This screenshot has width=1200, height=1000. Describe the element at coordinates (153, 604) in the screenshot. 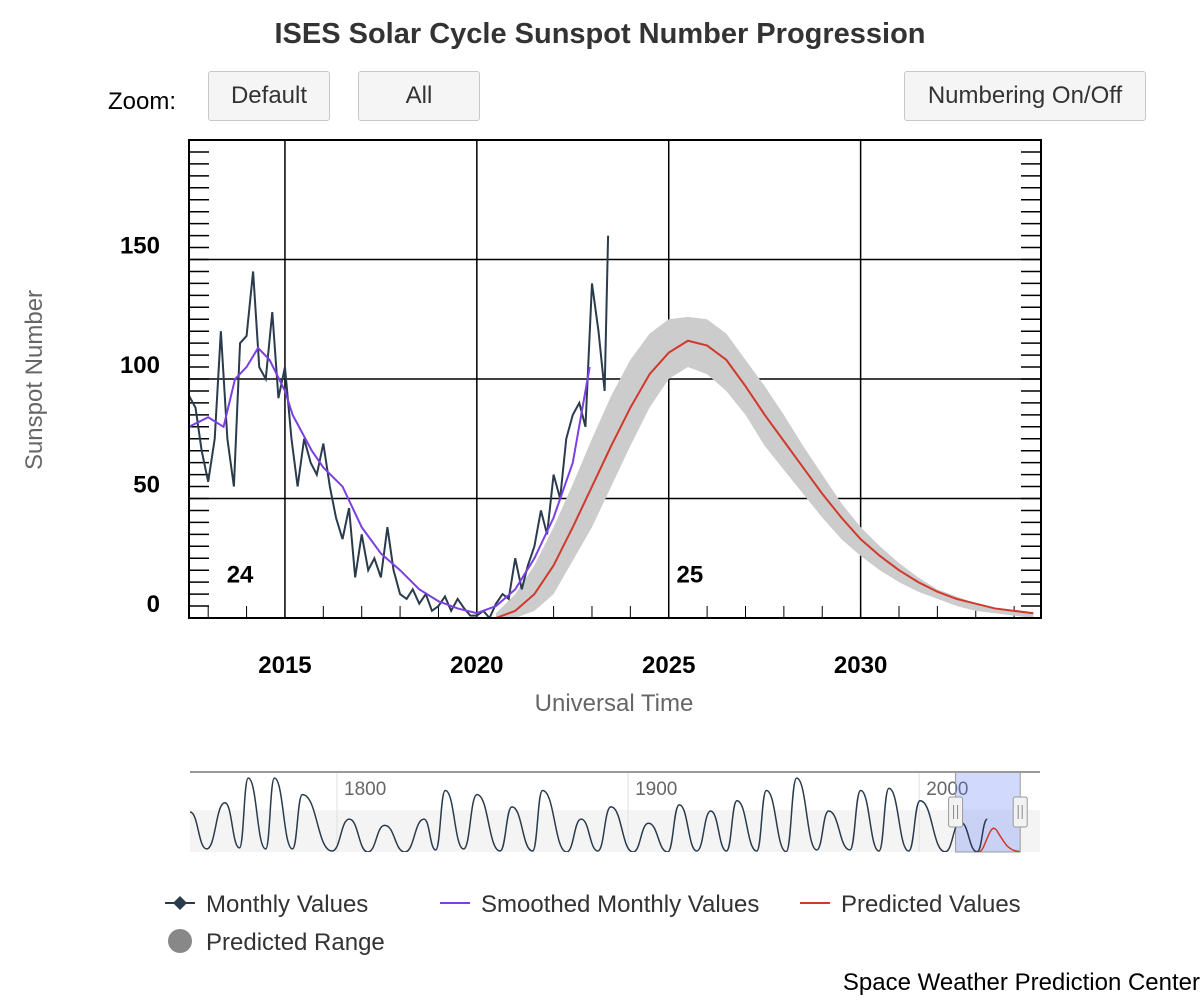

I see `y-tick-label: 0` at that location.